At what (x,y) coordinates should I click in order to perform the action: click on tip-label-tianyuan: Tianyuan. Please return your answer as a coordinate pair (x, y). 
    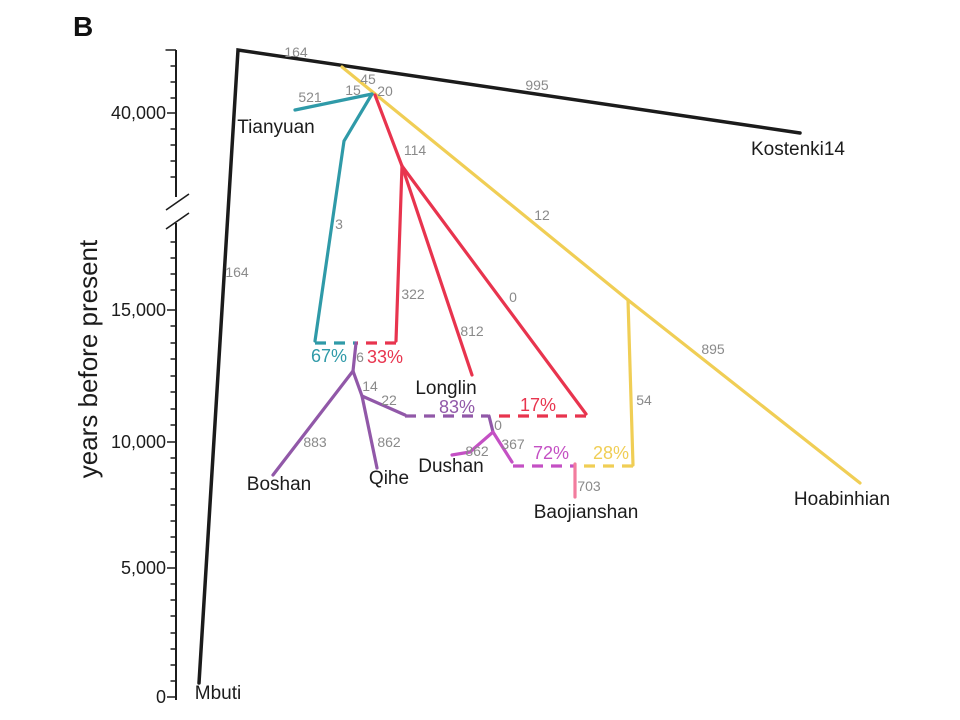
    Looking at the image, I should click on (275, 127).